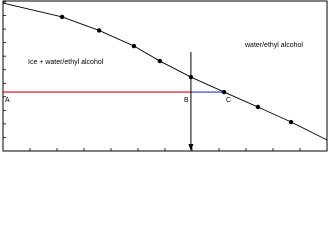 The height and width of the screenshot is (240, 329). Describe the element at coordinates (228, 100) in the screenshot. I see `point-label: C` at that location.